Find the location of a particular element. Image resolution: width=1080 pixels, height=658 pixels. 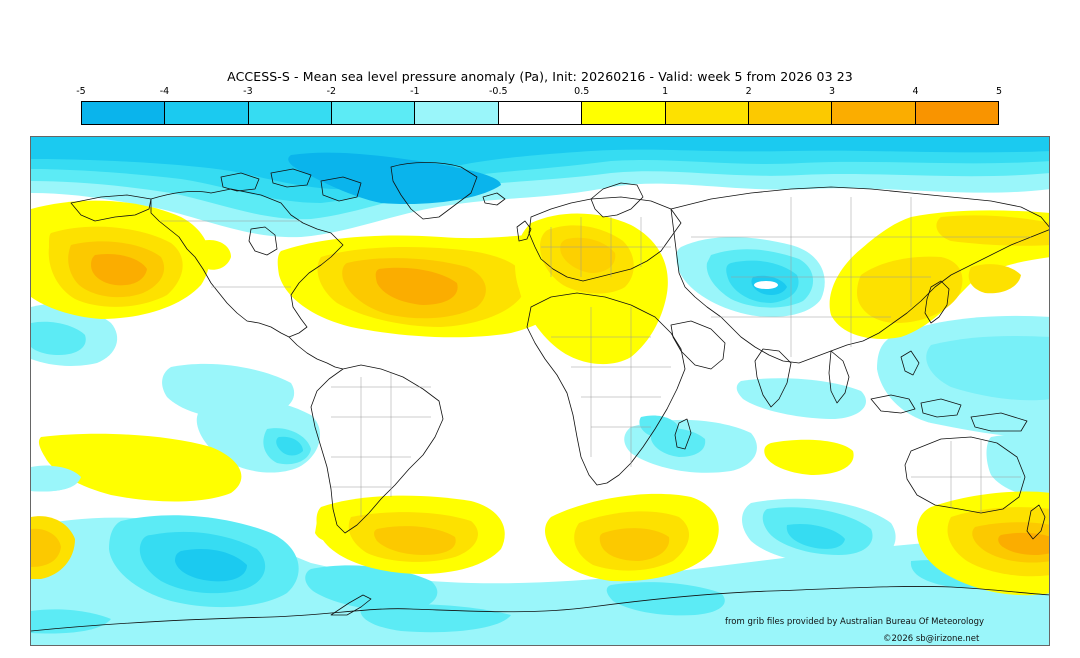

colorbar-tick-label: -1 is located at coordinates (415, 91).